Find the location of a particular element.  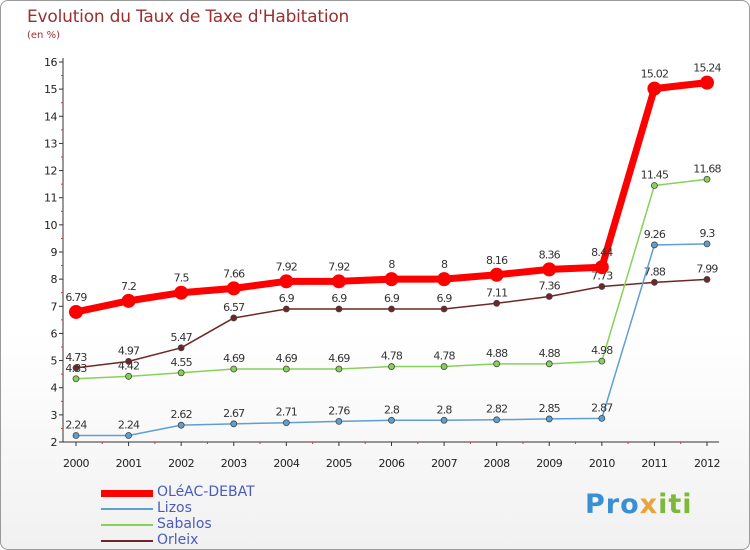

y-tick-label: 16 is located at coordinates (50, 62).